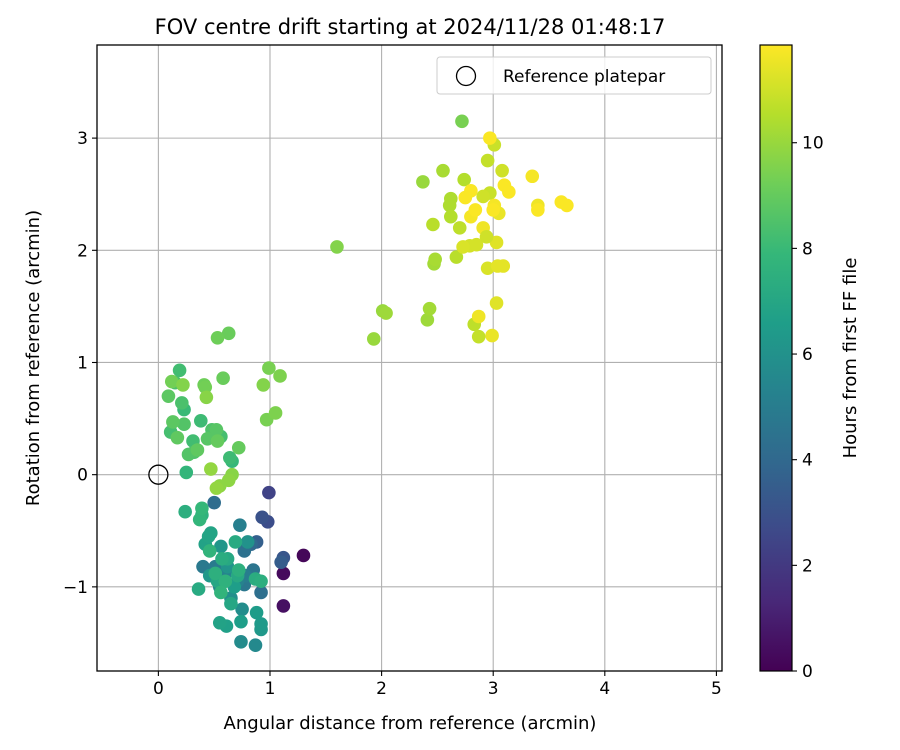 The height and width of the screenshot is (750, 900). I want to click on colorbar-ticks: 0 2 4 6 8 10, so click(808, 408).